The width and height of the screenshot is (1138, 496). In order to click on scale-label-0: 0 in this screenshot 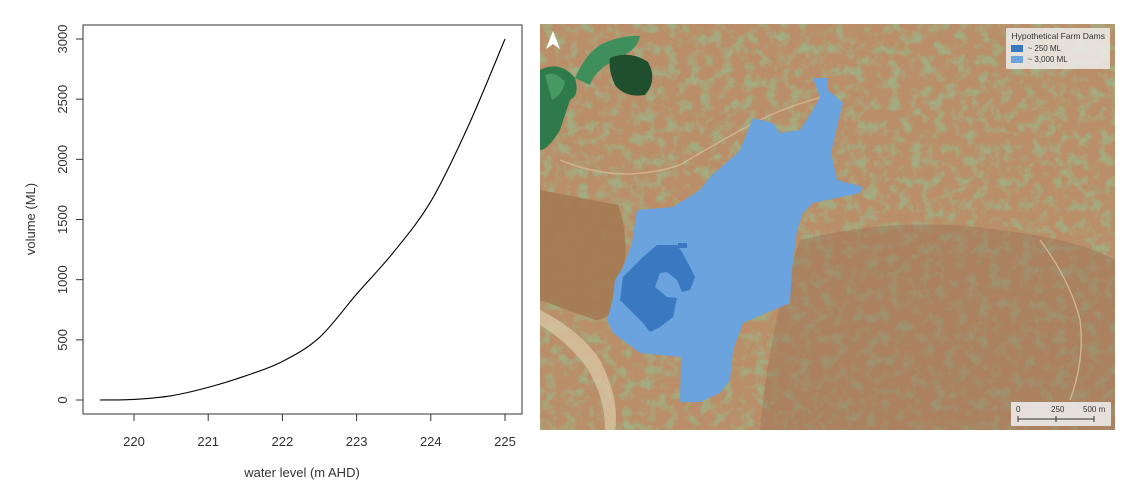, I will do `click(1018, 409)`.